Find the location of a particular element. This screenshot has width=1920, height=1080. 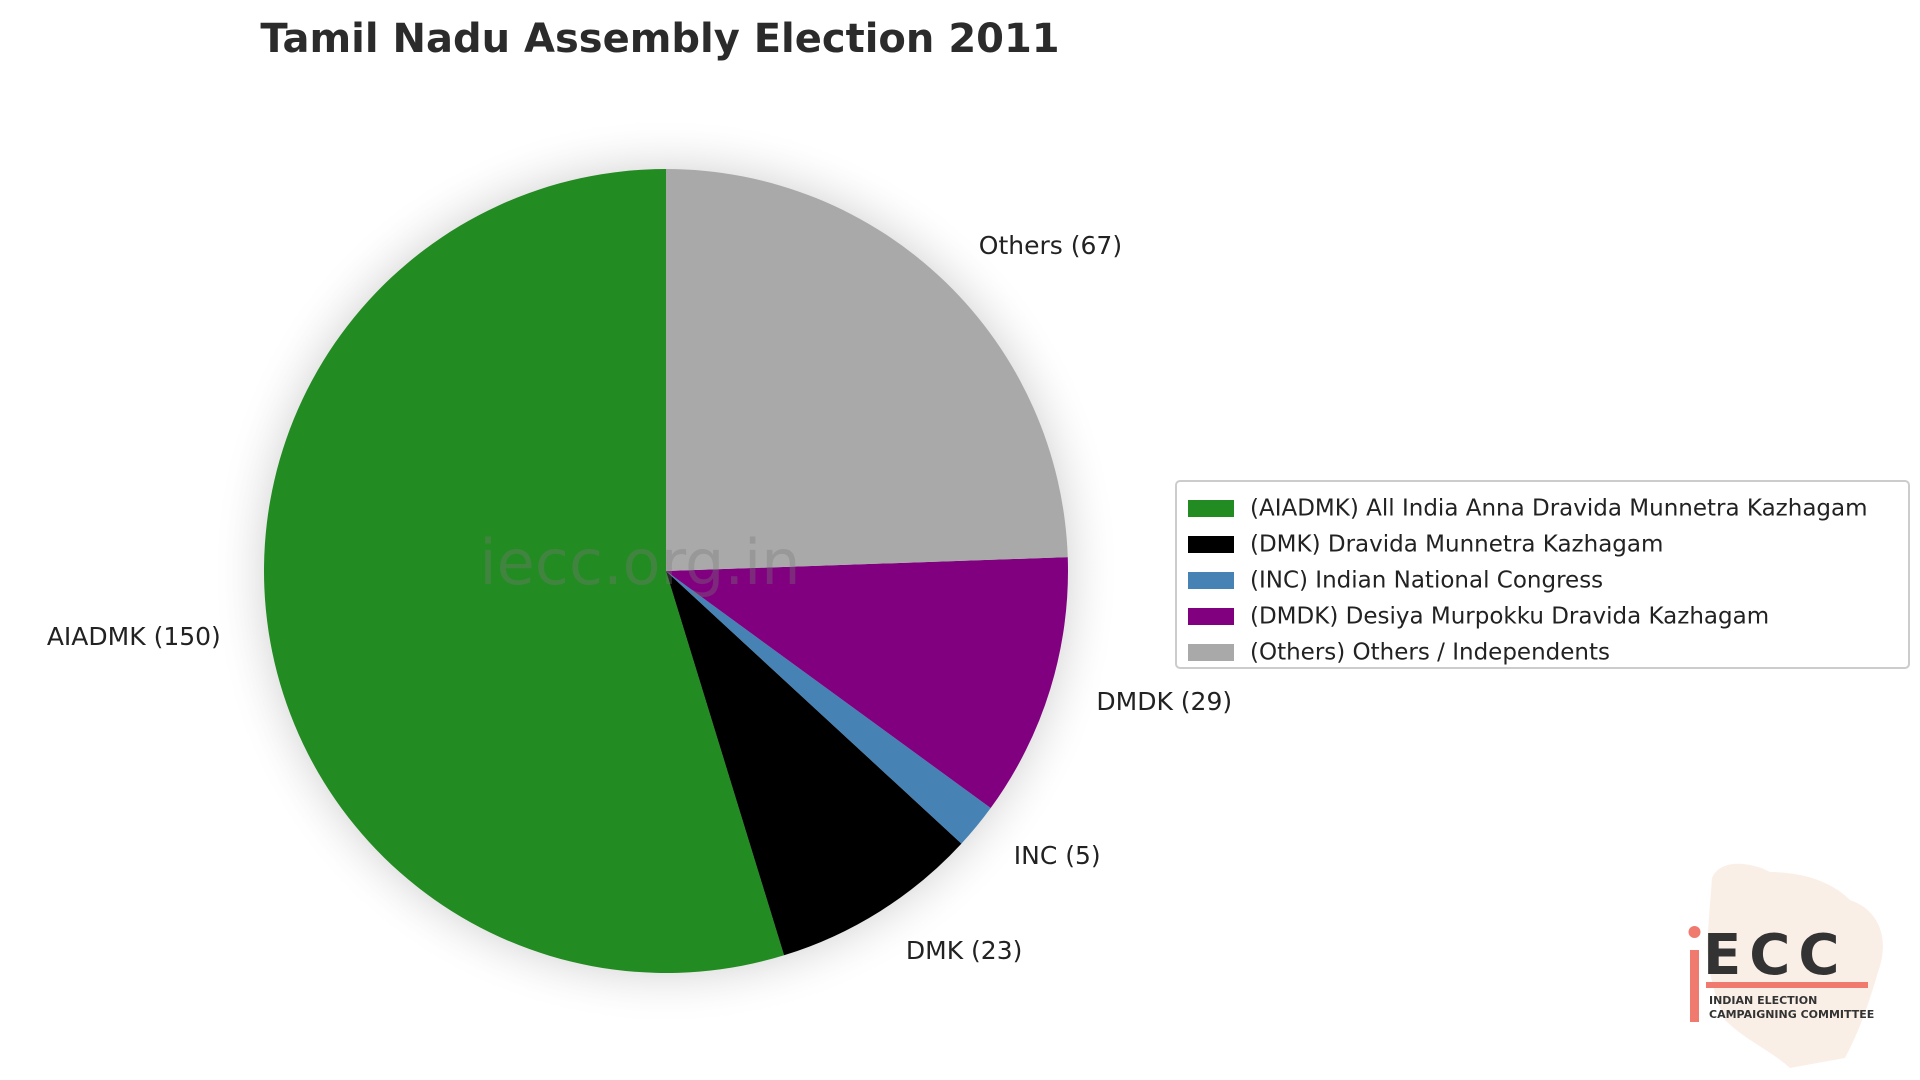

logo-i-stem is located at coordinates (1694, 986).